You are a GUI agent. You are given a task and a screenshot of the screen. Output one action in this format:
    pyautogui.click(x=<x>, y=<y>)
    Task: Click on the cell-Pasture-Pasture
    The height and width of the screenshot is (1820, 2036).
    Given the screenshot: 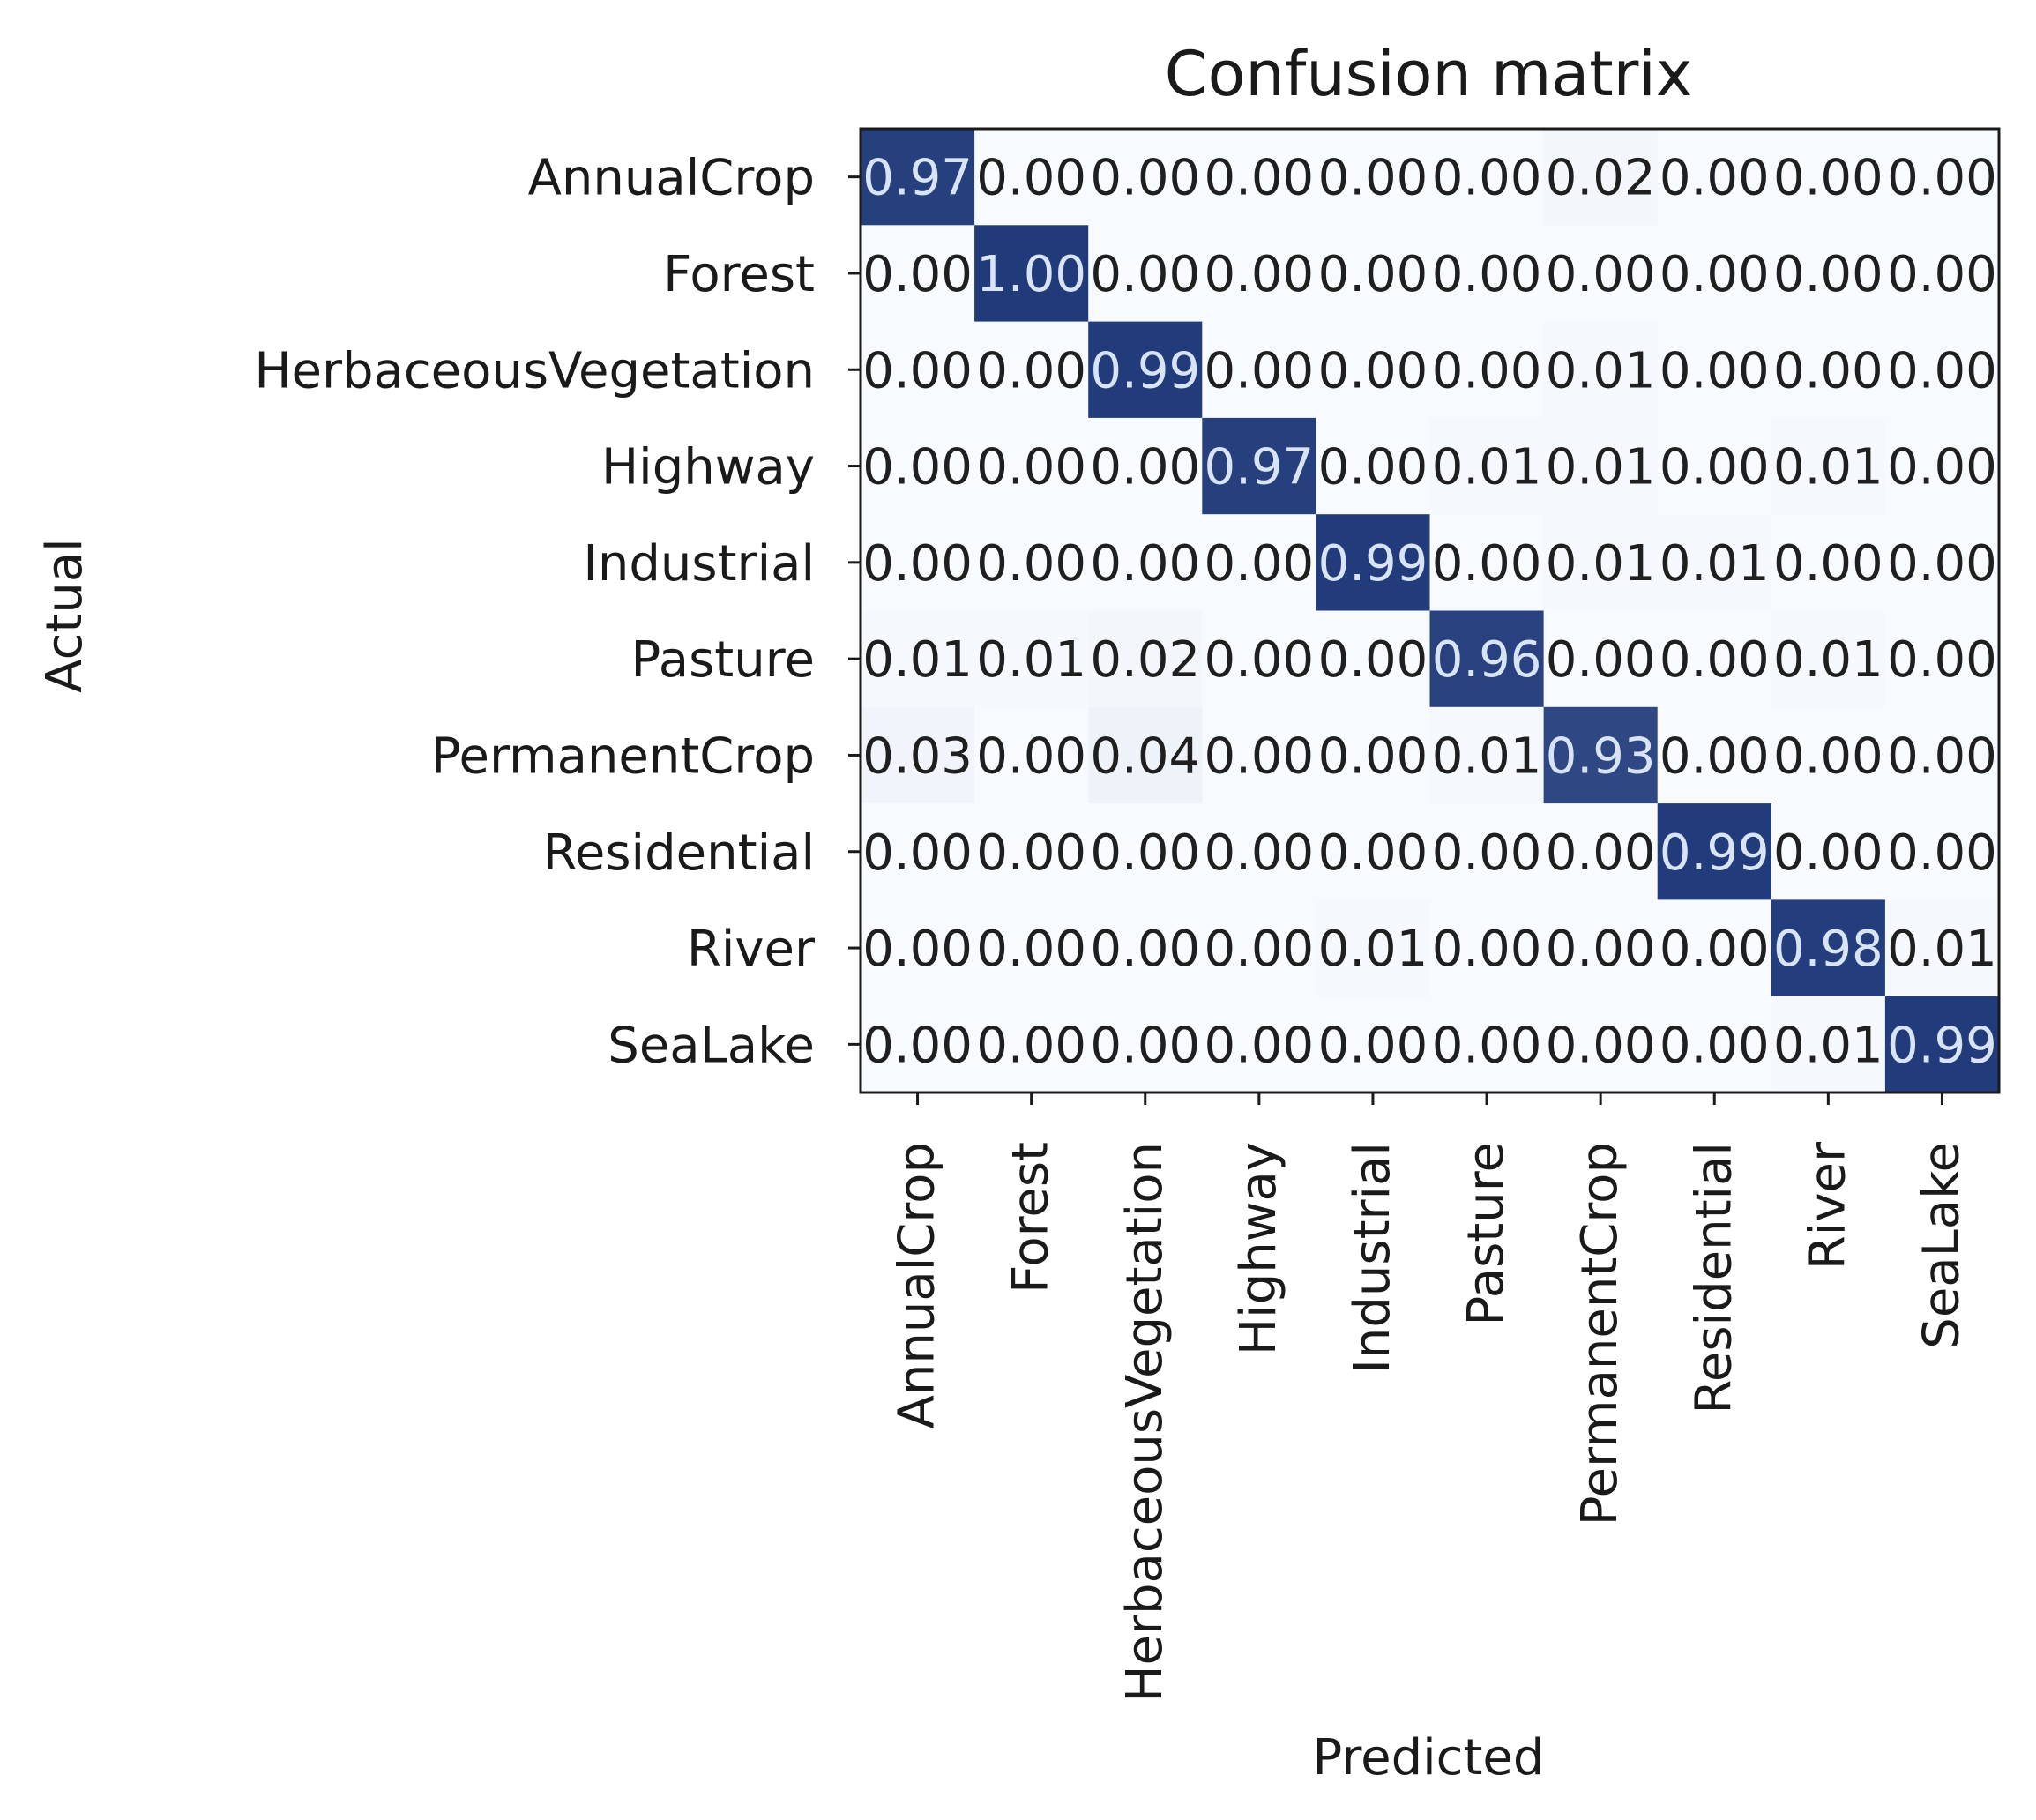 What is the action you would take?
    pyautogui.click(x=1487, y=659)
    